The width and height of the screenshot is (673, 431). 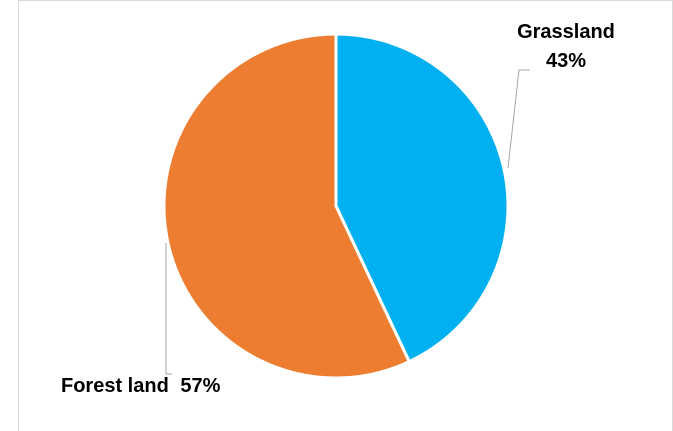 I want to click on data-label-grassland-name: Grassland, so click(x=566, y=32).